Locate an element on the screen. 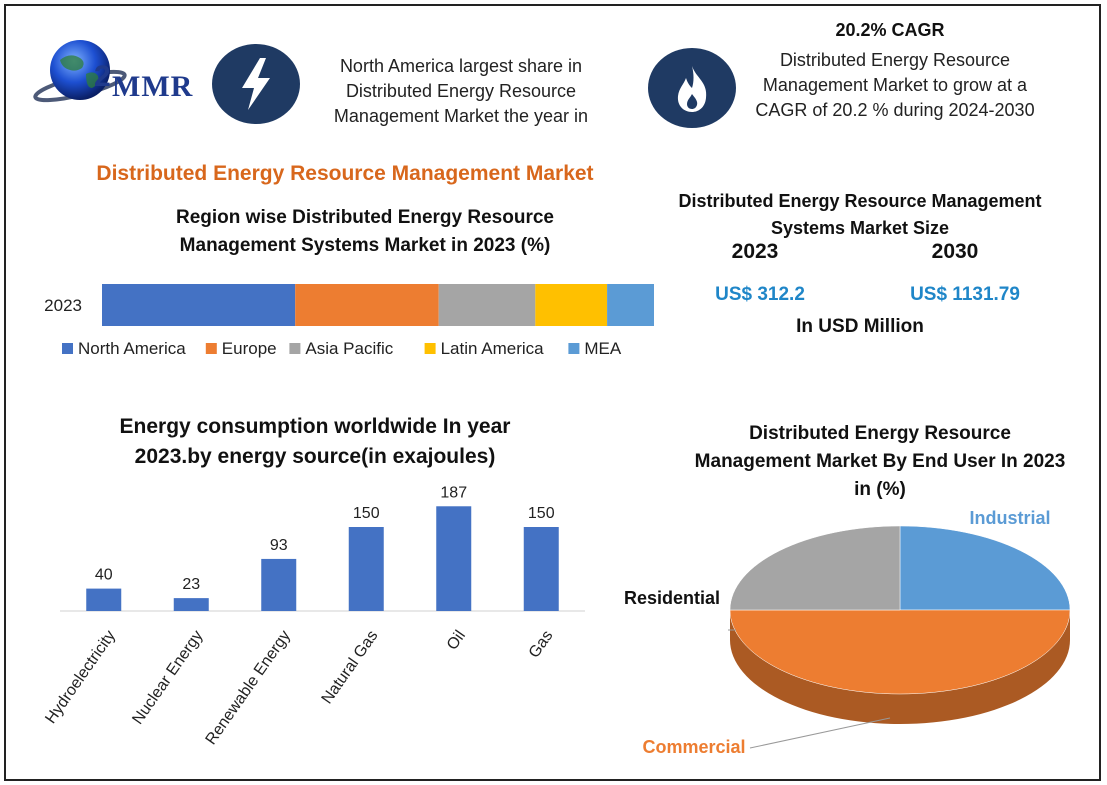 The width and height of the screenshot is (1107, 785). bar-natural-gas is located at coordinates (366, 569).